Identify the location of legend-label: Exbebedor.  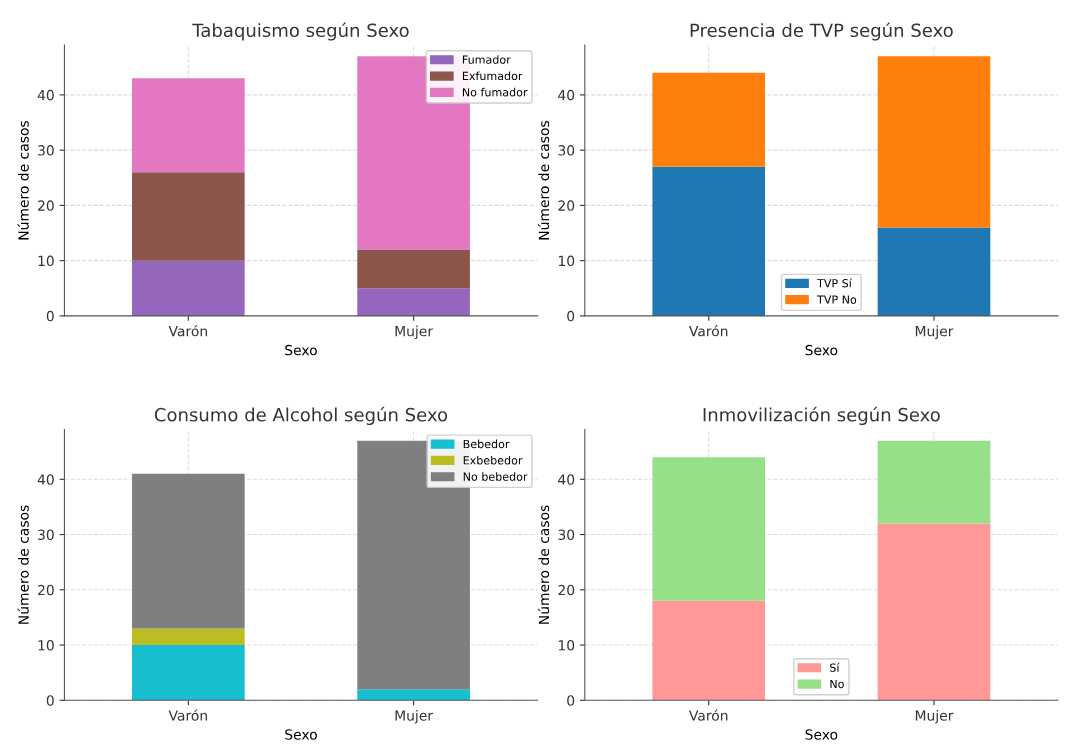
(493, 460).